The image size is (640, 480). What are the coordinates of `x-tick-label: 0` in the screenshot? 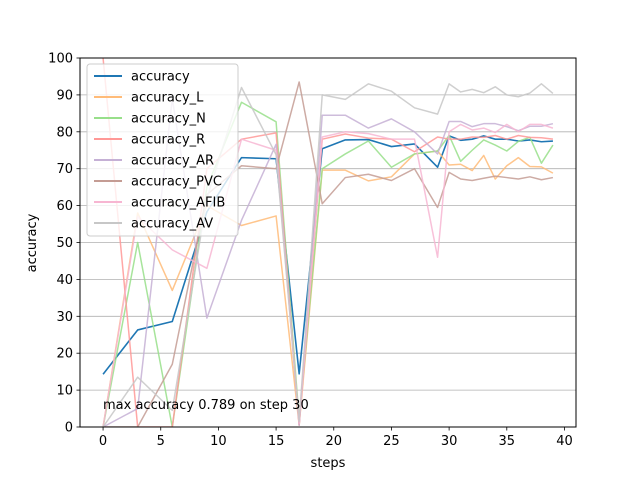 It's located at (103, 441).